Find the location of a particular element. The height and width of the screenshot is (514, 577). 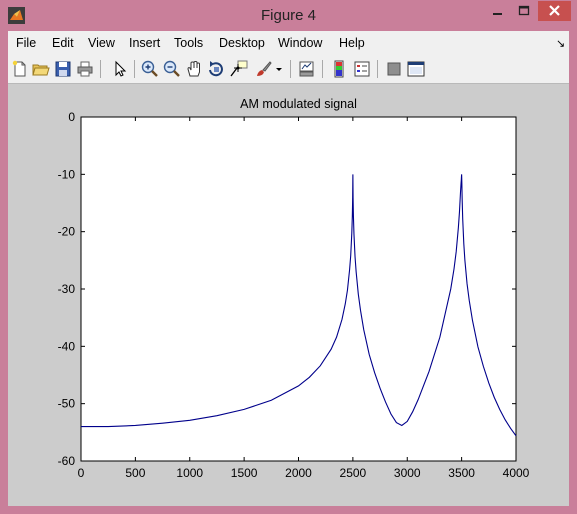

y-tick-label: -10 is located at coordinates (67, 174).